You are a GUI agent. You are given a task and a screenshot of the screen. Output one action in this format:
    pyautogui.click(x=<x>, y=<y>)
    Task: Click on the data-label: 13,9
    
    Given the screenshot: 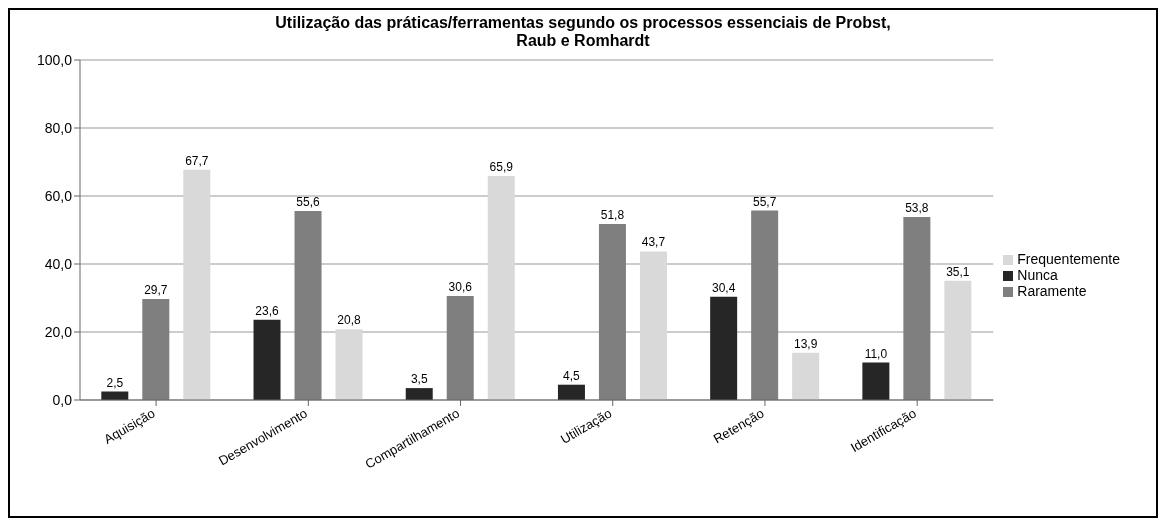 What is the action you would take?
    pyautogui.click(x=805, y=343)
    